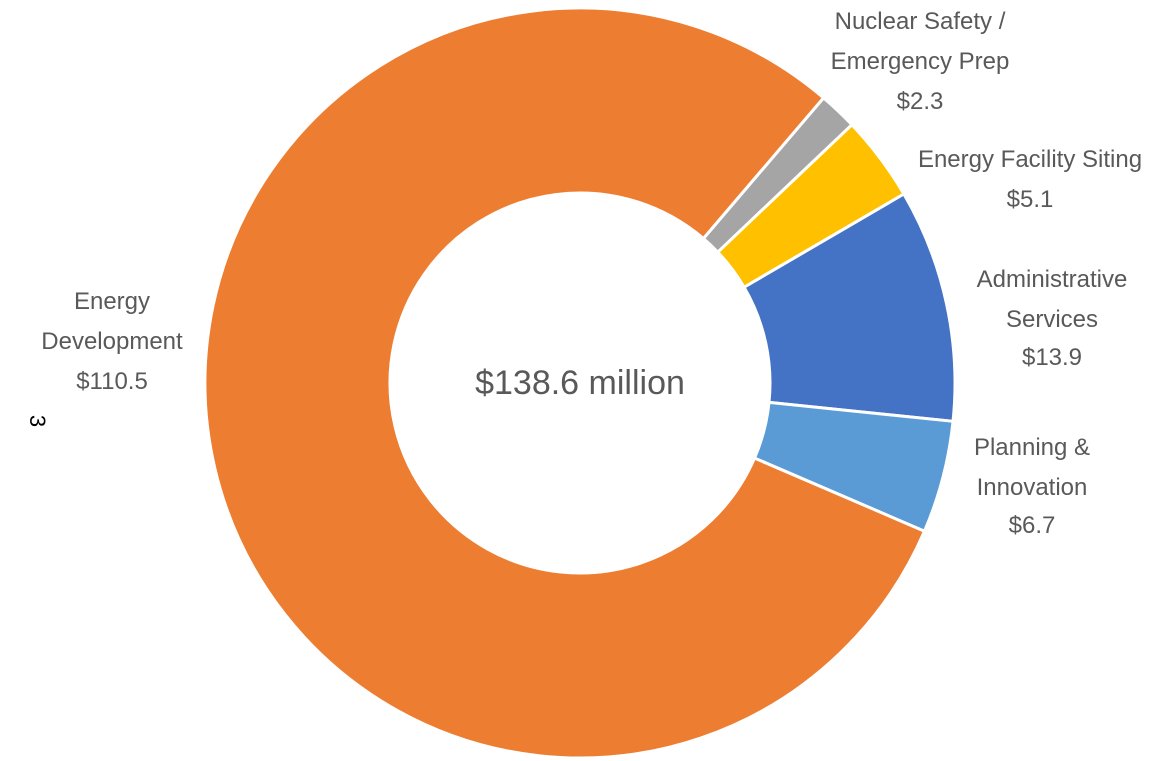  What do you see at coordinates (1052, 357) in the screenshot?
I see `value-label: $13.9` at bounding box center [1052, 357].